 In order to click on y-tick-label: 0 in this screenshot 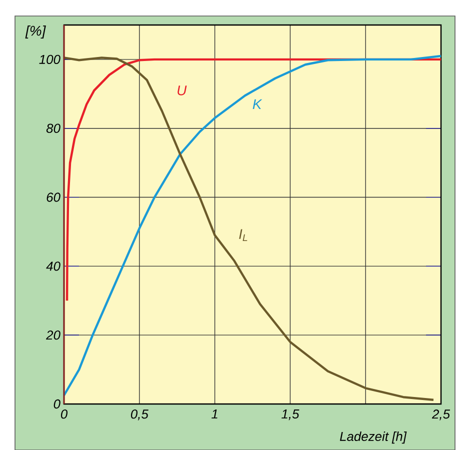, I will do `click(57, 403)`.